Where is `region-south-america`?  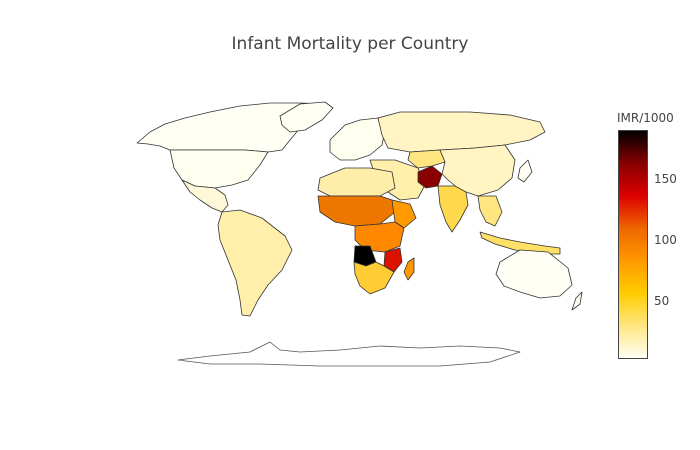 region-south-america is located at coordinates (255, 263).